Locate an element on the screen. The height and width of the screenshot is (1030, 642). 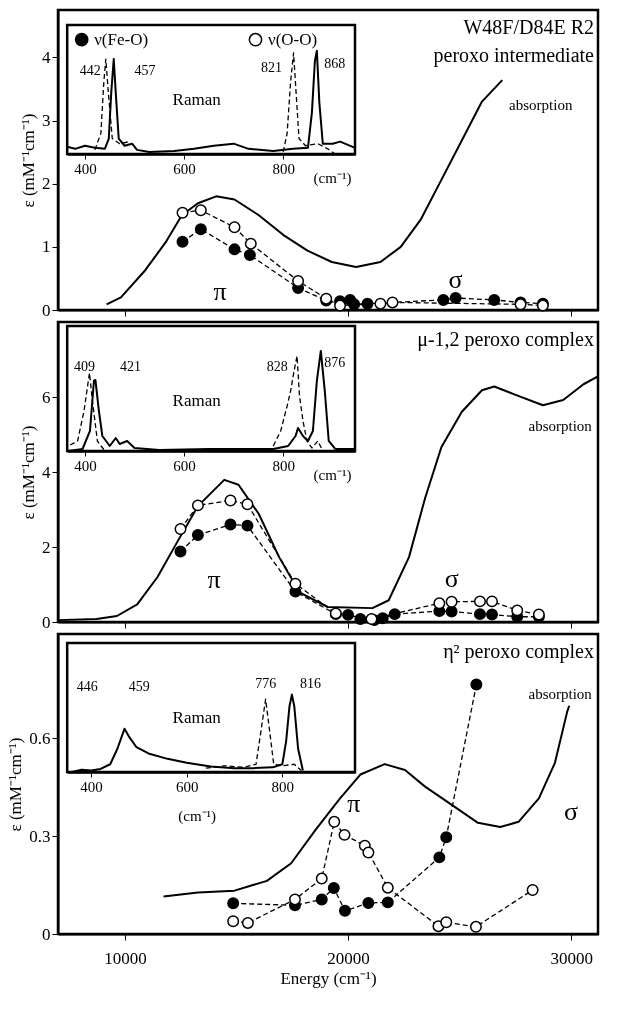
annotation: 409 is located at coordinates (84, 367).